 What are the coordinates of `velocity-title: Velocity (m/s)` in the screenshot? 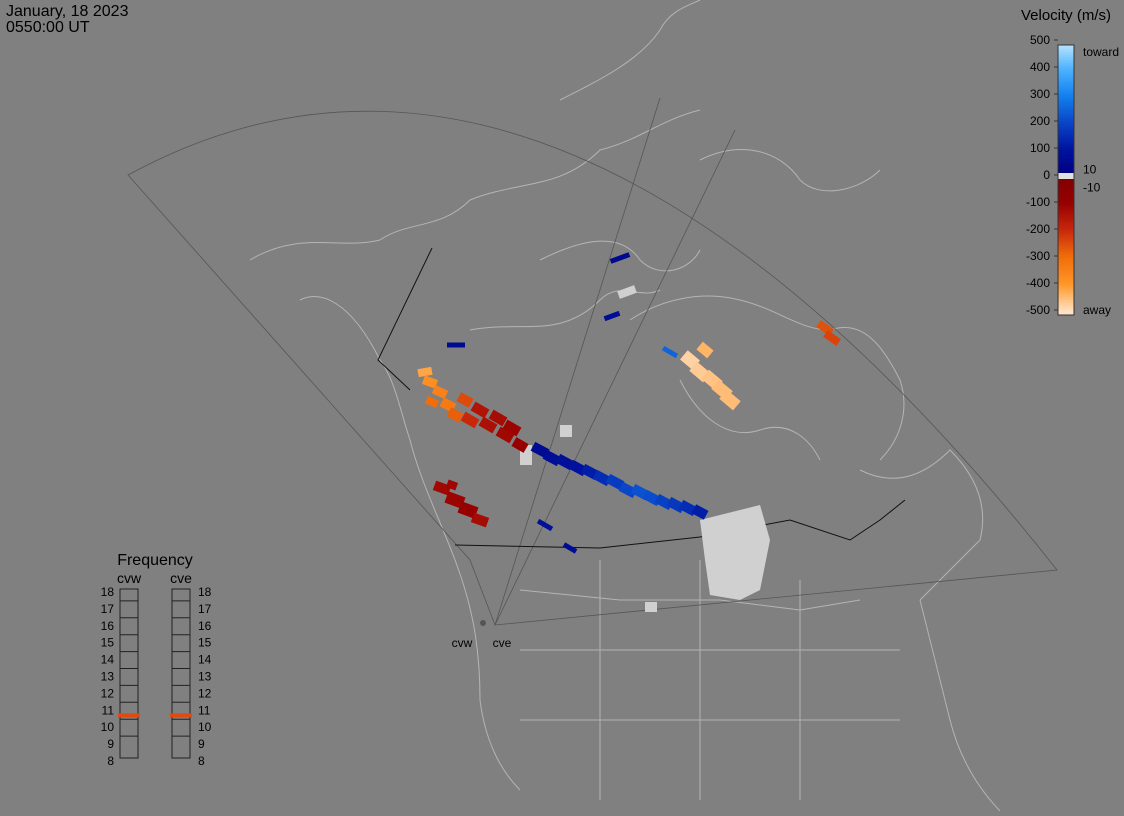 It's located at (1066, 15).